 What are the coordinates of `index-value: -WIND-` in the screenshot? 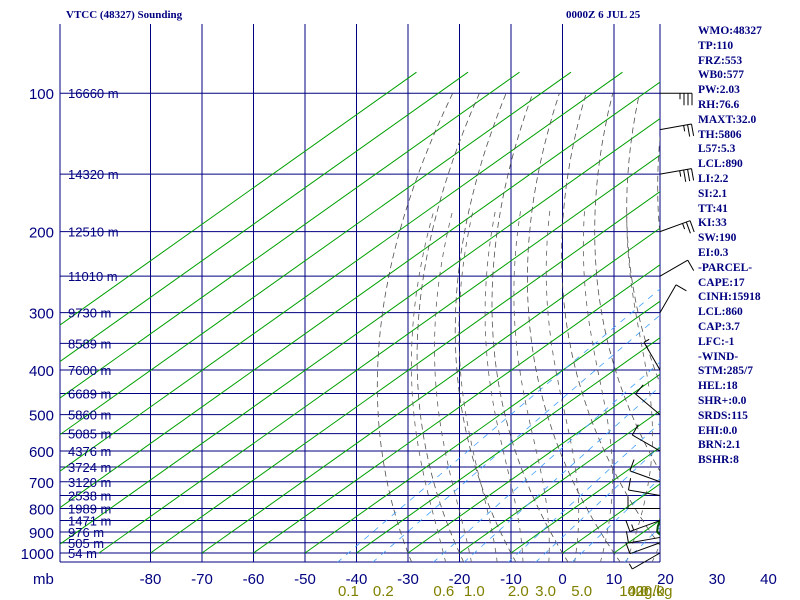 It's located at (718, 356).